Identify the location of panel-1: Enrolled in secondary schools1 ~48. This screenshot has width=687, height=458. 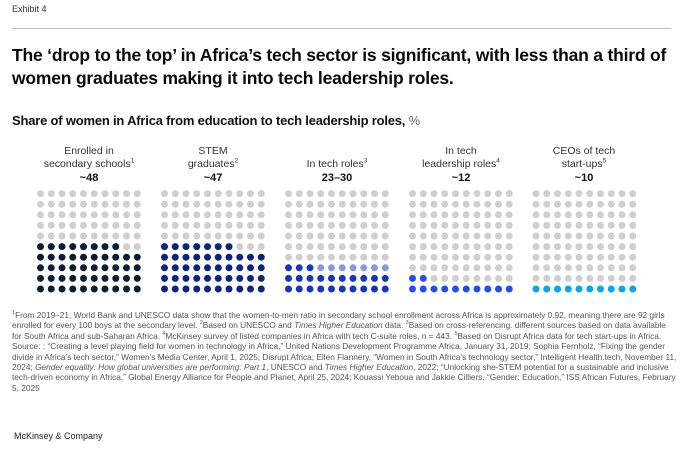
(89, 164).